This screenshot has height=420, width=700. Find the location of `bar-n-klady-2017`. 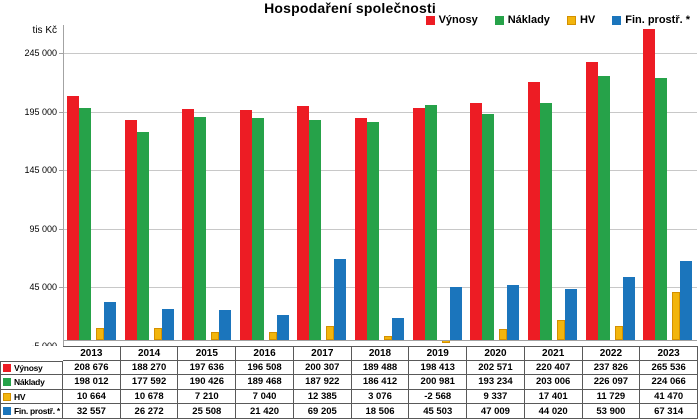

bar-n-klady-2017 is located at coordinates (315, 230).